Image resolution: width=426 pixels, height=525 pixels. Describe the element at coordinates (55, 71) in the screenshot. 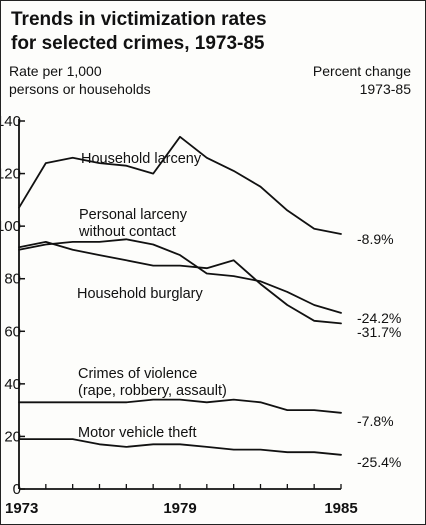

I see `y-axis-label-line: Rate per 1,000` at that location.